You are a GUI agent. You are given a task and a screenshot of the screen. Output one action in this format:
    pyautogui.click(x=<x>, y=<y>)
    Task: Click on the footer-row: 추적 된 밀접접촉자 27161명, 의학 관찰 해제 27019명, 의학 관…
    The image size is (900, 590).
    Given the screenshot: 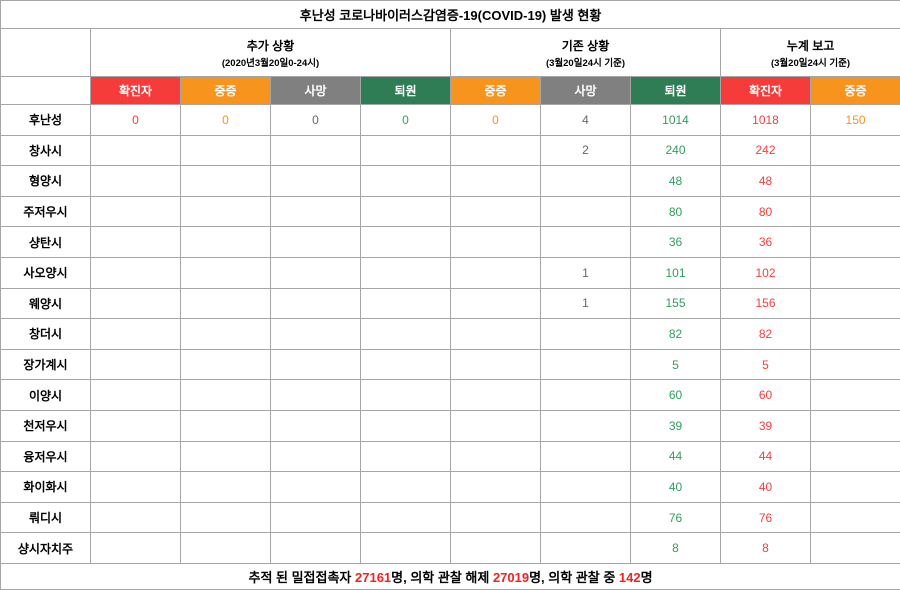 What is the action you would take?
    pyautogui.click(x=450, y=576)
    